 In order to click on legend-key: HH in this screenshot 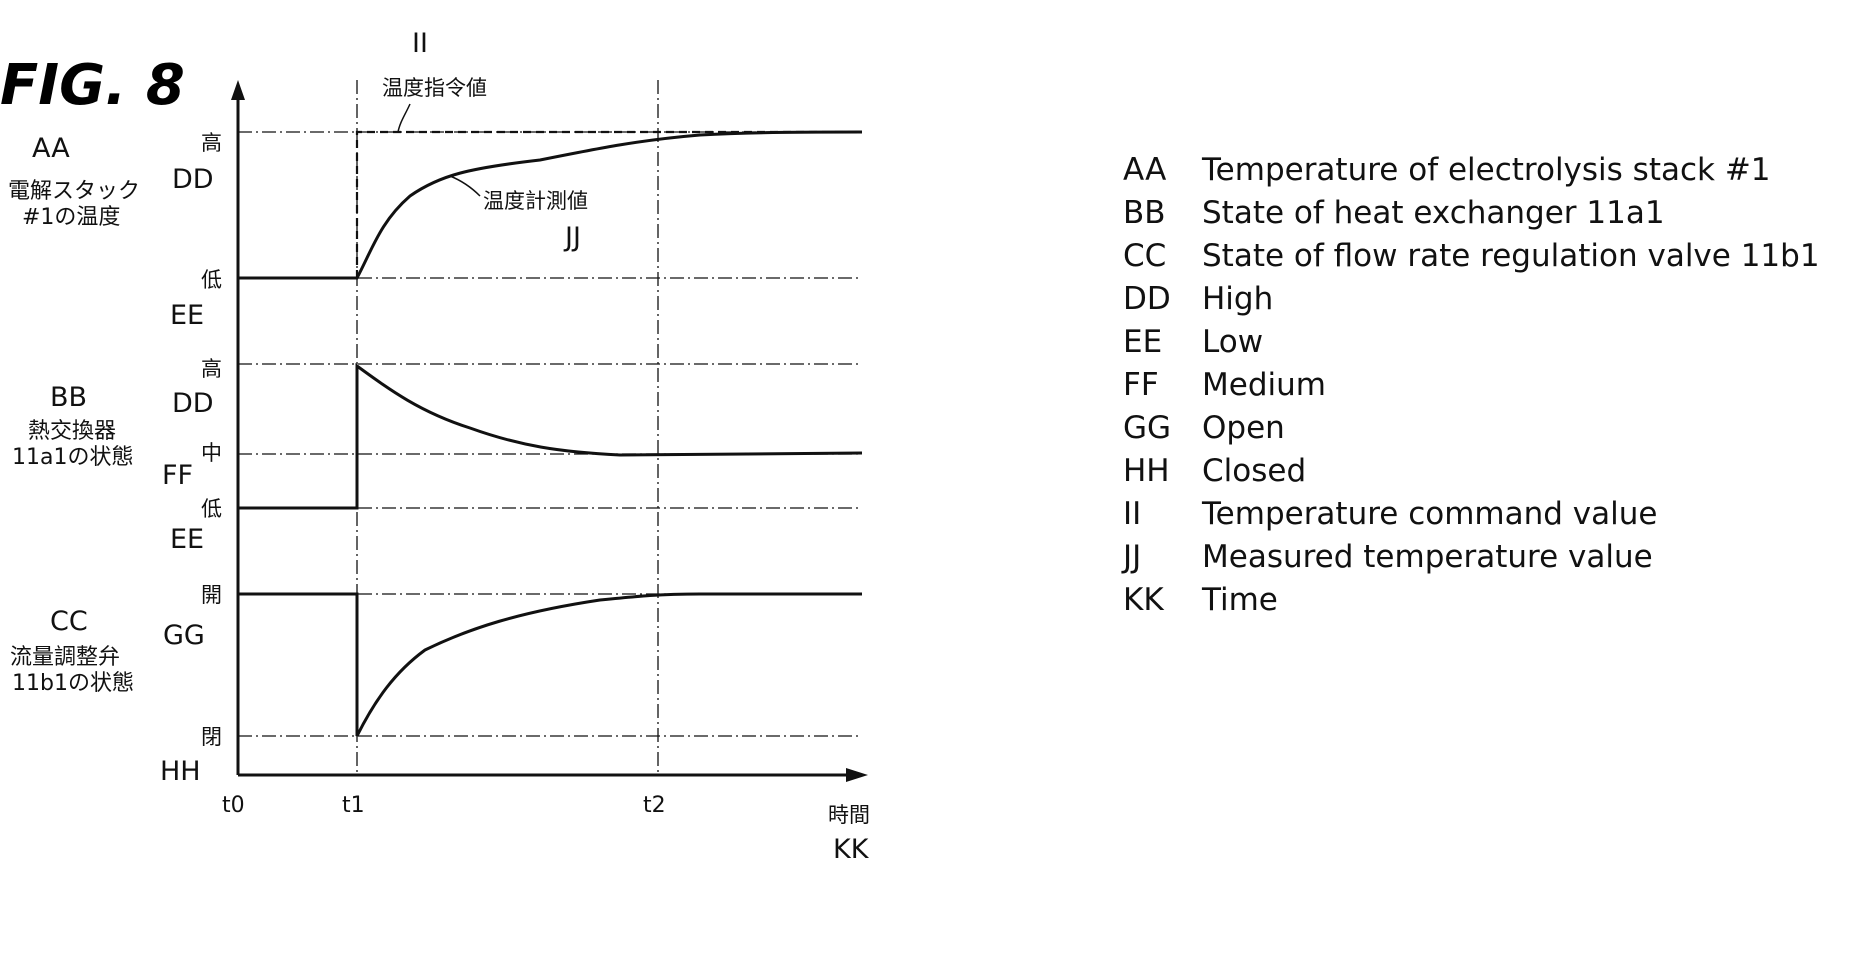, I will do `click(1146, 471)`.